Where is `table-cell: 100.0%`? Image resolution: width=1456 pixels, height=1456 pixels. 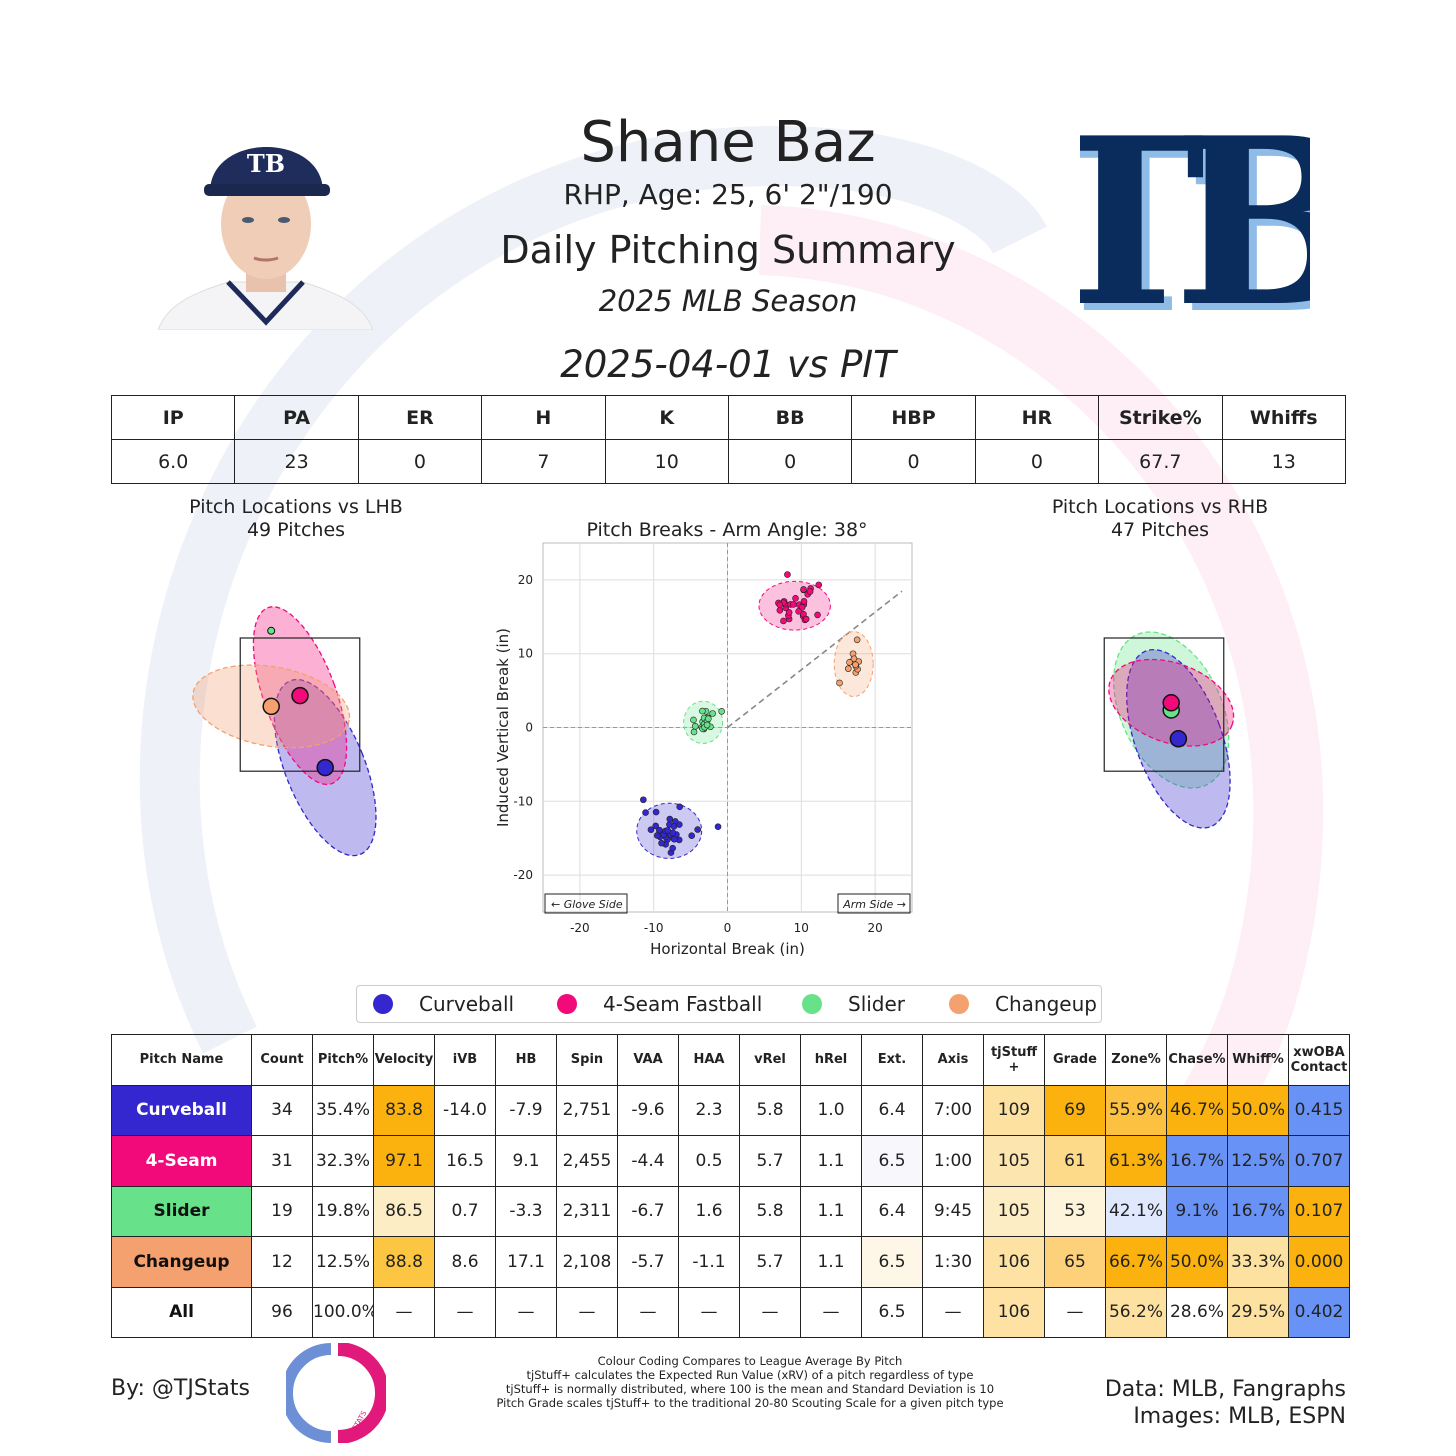
table-cell: 100.0% is located at coordinates (343, 1312).